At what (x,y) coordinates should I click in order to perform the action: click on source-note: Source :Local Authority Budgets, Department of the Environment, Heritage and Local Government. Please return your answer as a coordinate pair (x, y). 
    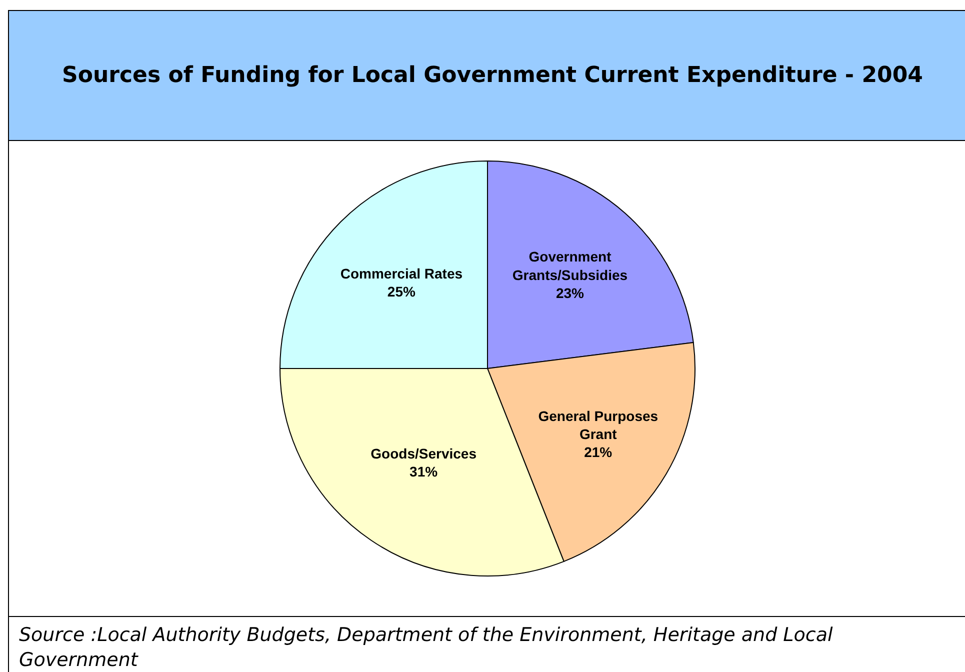
    Looking at the image, I should click on (487, 644).